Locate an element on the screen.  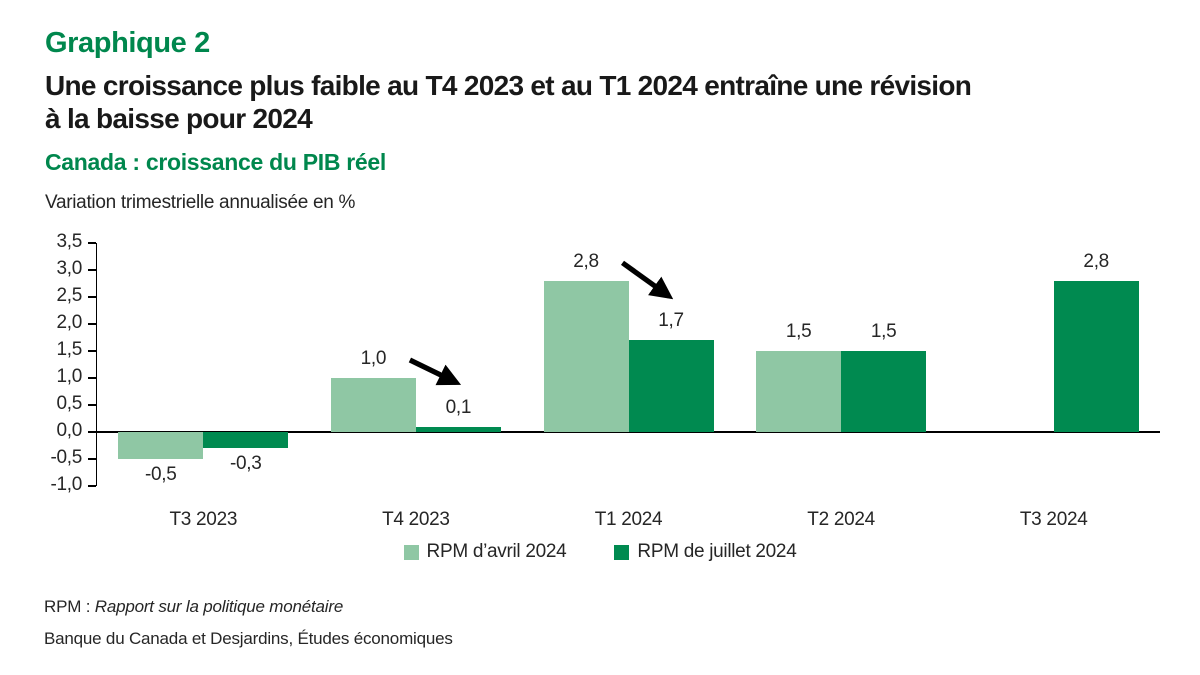
x-tick-label-t2-2024: T2 2024 is located at coordinates (841, 519).